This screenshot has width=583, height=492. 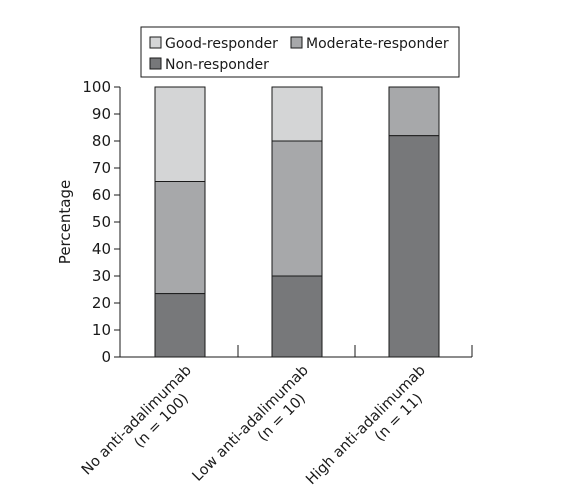 What do you see at coordinates (106, 357) in the screenshot?
I see `y-tick-label: 0` at bounding box center [106, 357].